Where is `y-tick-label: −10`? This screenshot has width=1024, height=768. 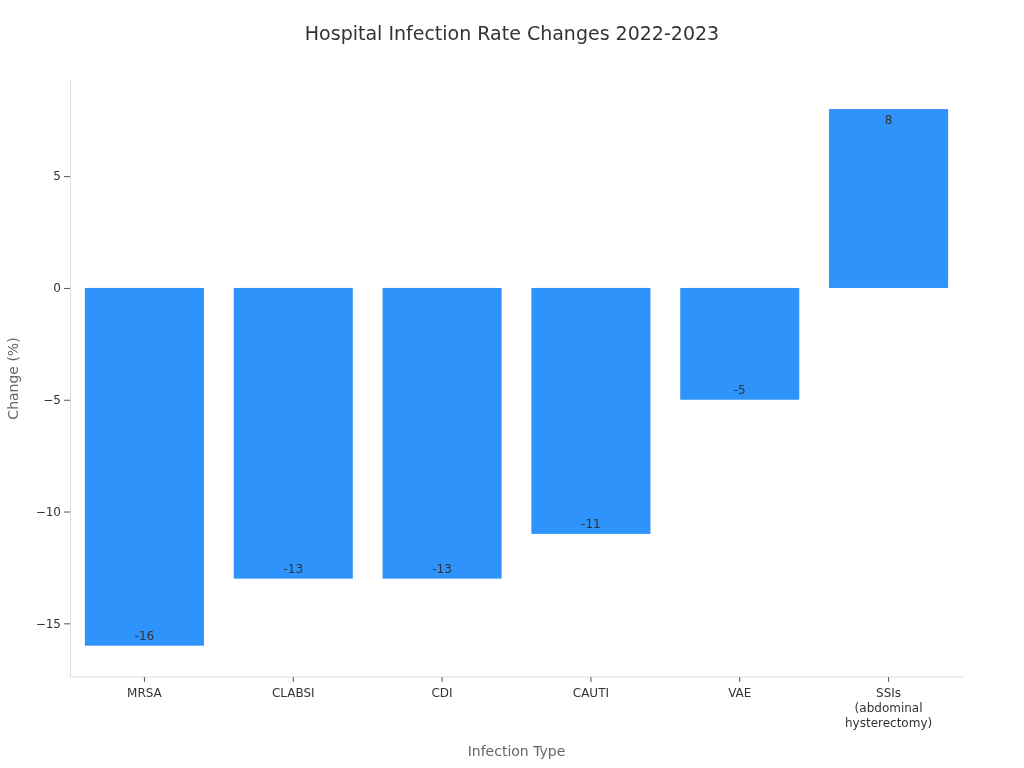 y-tick-label: −10 is located at coordinates (48, 511).